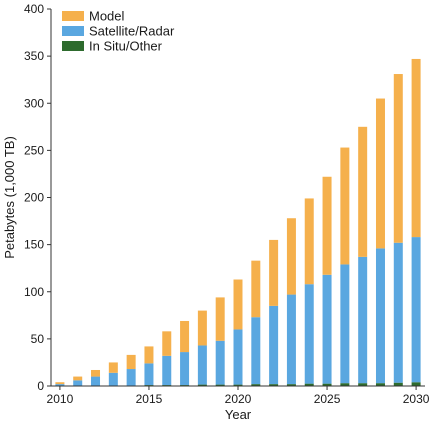 The width and height of the screenshot is (429, 426). I want to click on legend-swatch-satellite-radar, so click(73, 31).